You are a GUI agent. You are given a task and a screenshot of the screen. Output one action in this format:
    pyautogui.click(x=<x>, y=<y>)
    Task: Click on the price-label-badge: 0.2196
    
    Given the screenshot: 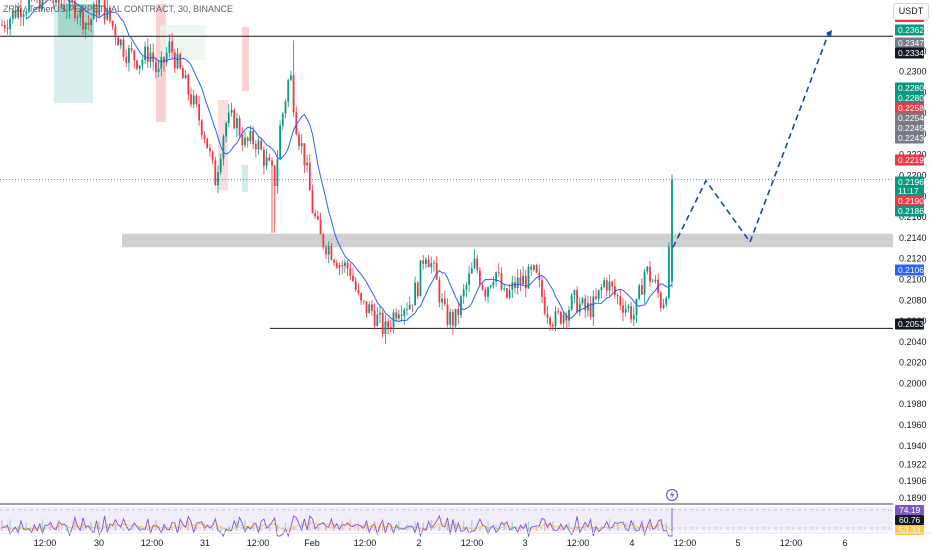 What is the action you would take?
    pyautogui.click(x=909, y=182)
    